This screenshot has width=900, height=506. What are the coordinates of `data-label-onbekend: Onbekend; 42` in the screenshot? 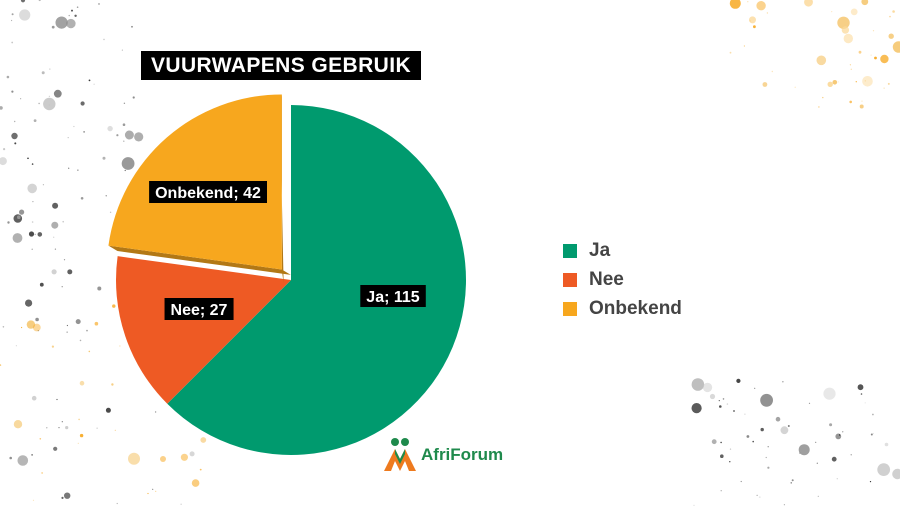 It's located at (208, 192).